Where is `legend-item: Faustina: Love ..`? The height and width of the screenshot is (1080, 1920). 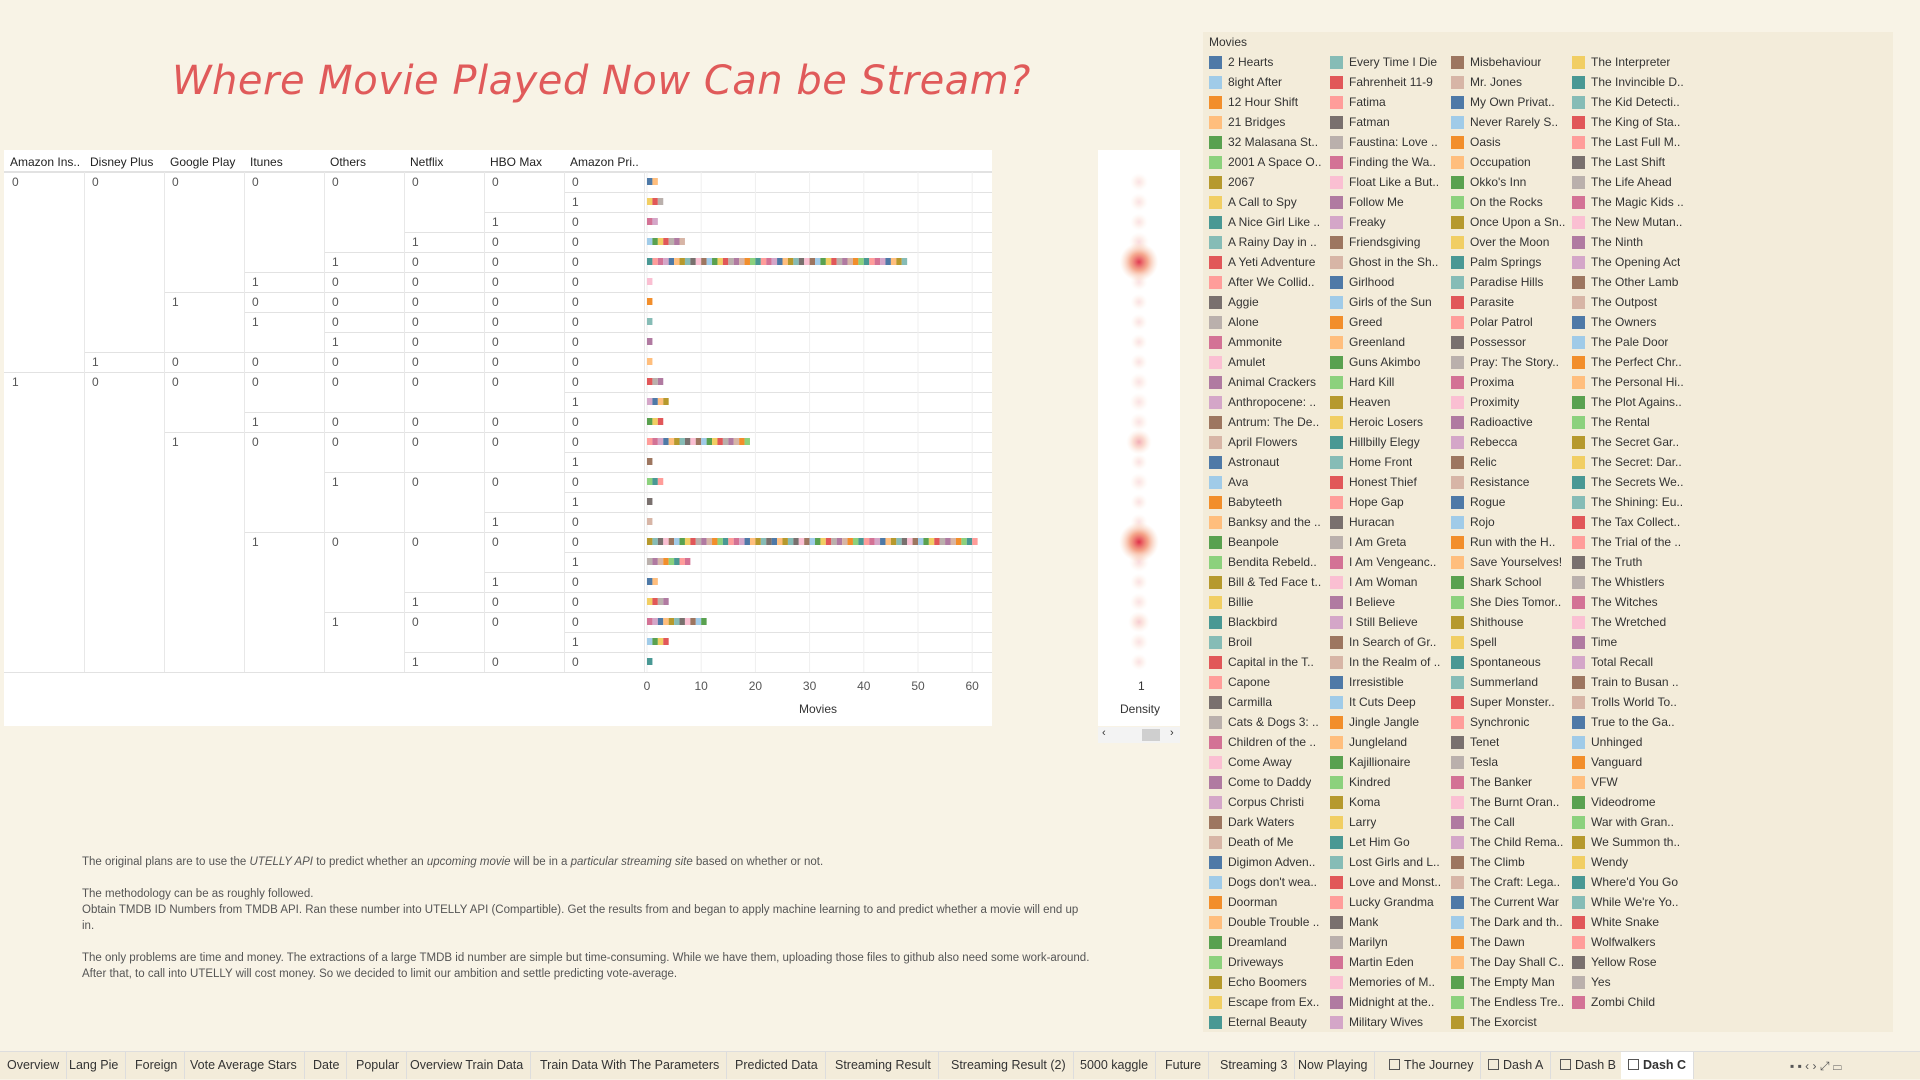 legend-item: Faustina: Love .. is located at coordinates (1388, 142).